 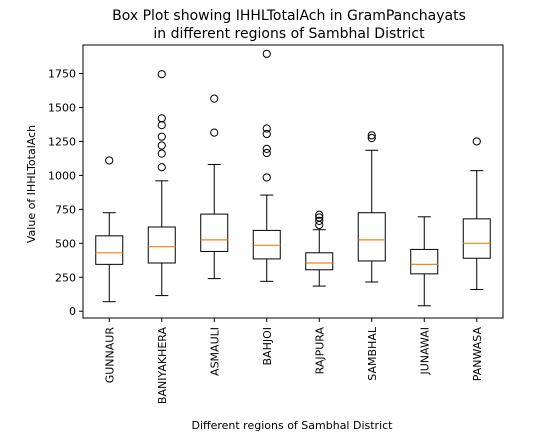 What do you see at coordinates (372, 353) in the screenshot?
I see `x-tick-label: SAMBHAL` at bounding box center [372, 353].